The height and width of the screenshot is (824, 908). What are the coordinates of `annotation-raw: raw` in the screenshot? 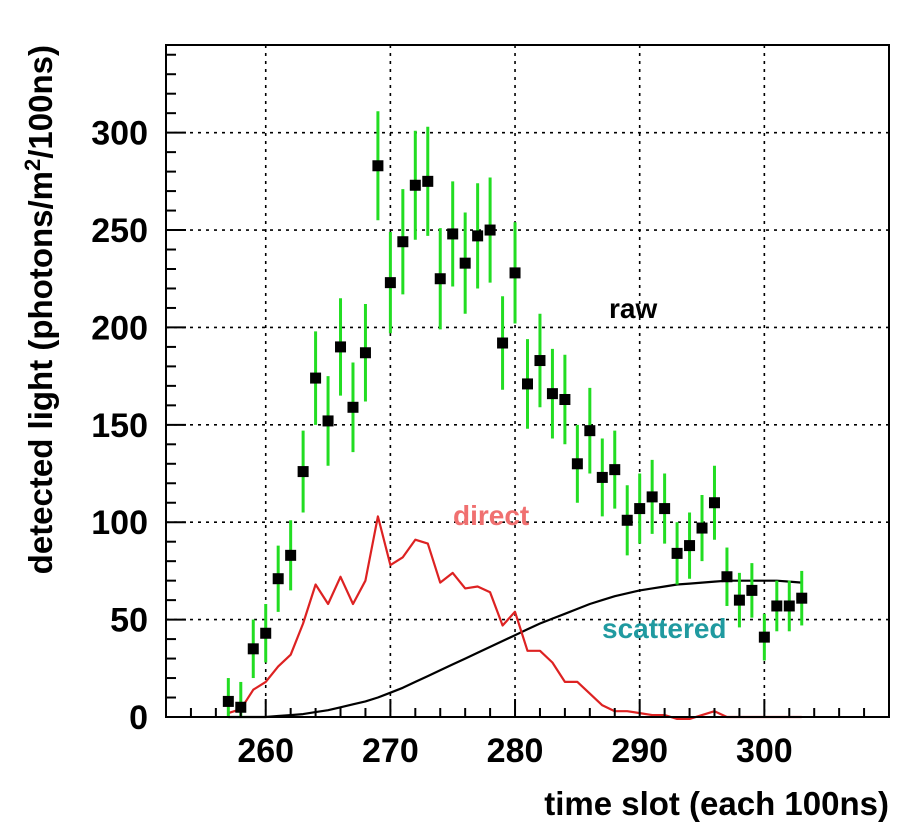 It's located at (633, 308).